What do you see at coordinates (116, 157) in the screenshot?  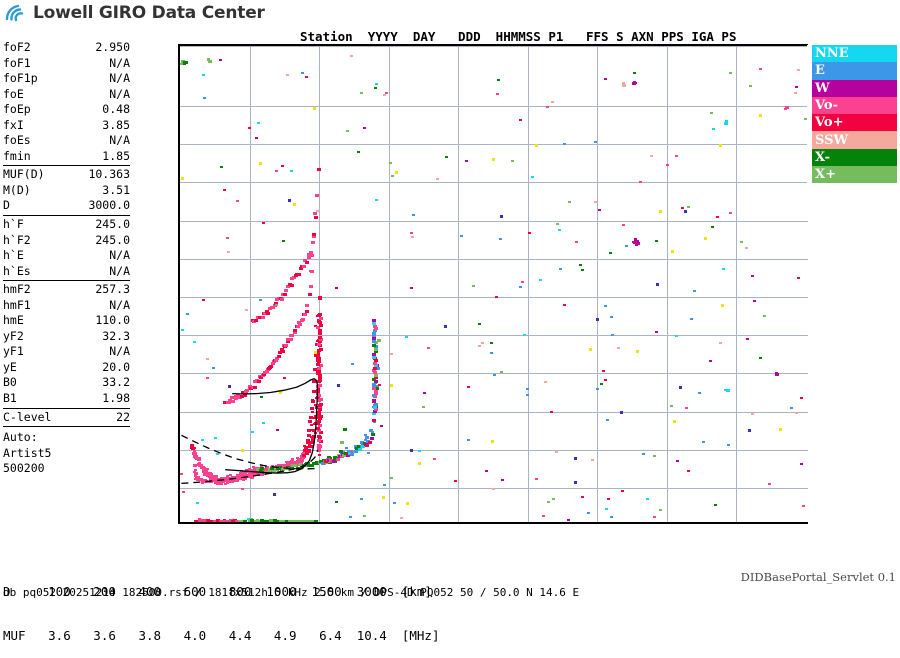 I see `param-value: 1.85` at bounding box center [116, 157].